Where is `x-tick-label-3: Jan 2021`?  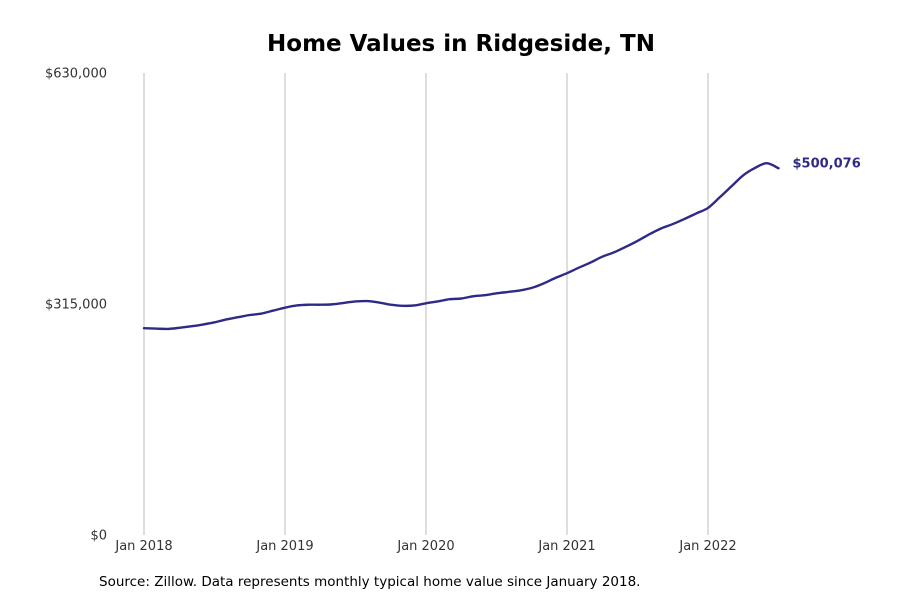 x-tick-label-3: Jan 2021 is located at coordinates (566, 546).